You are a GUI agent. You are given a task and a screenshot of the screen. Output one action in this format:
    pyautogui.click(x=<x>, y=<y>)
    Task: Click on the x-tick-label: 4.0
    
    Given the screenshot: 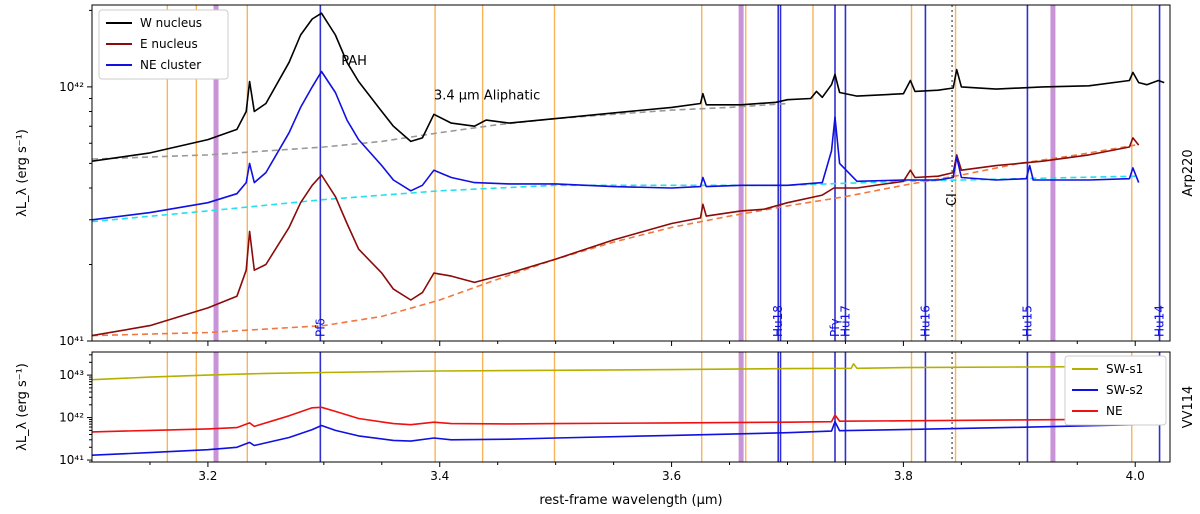 What is the action you would take?
    pyautogui.click(x=1135, y=476)
    